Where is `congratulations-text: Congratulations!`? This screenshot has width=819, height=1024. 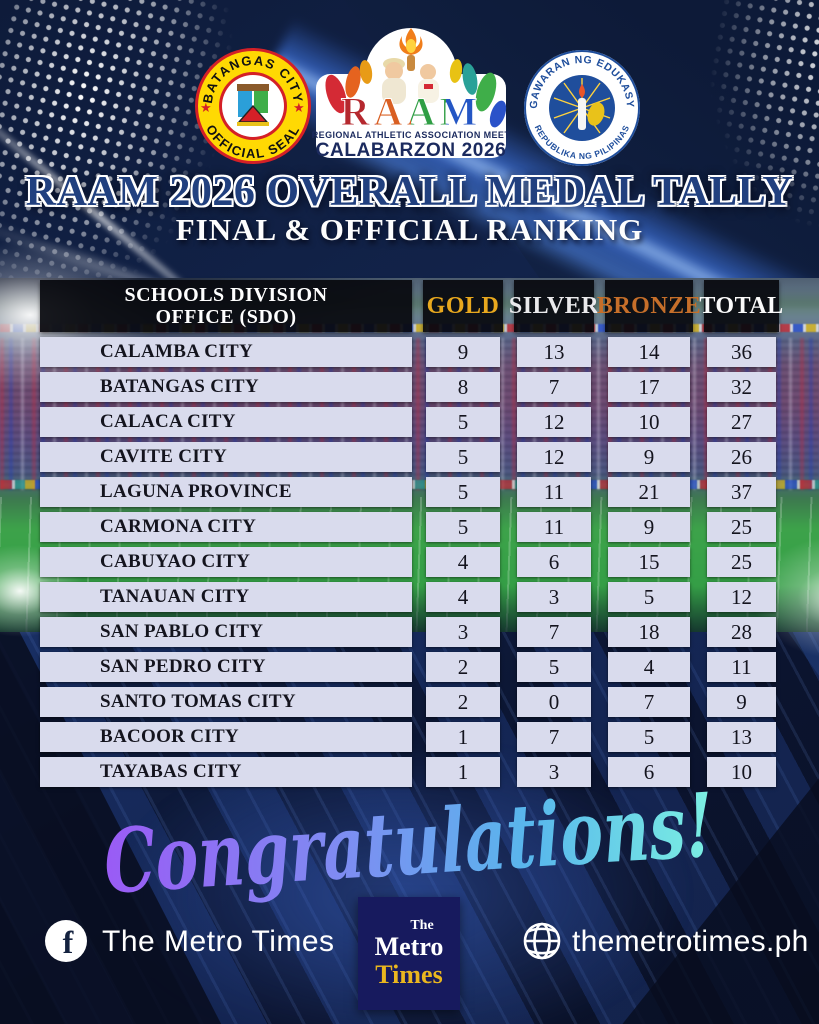 congratulations-text: Congratulations! is located at coordinates (408, 843).